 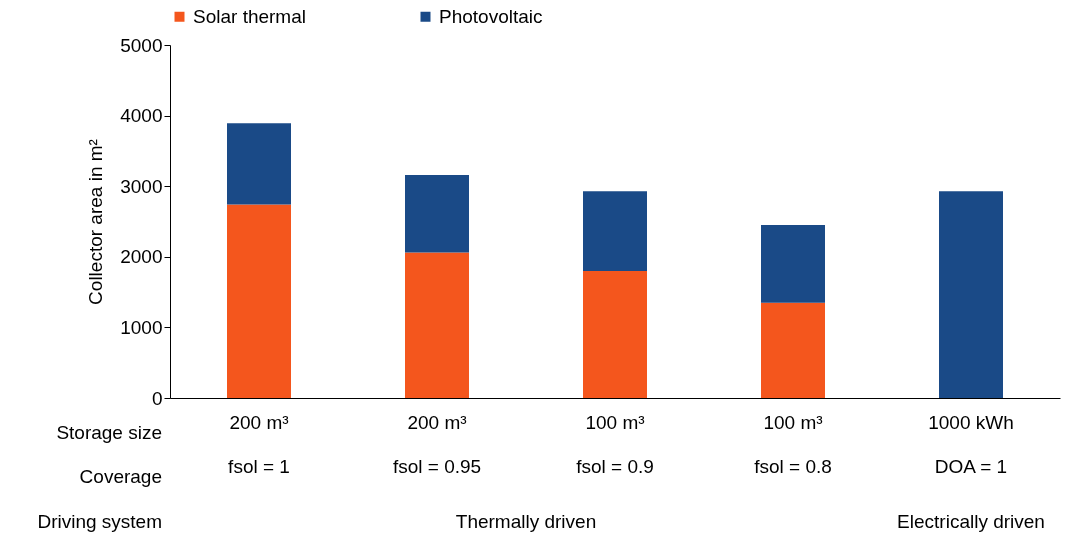 What do you see at coordinates (971, 521) in the screenshot?
I see `text: Electrically driven` at bounding box center [971, 521].